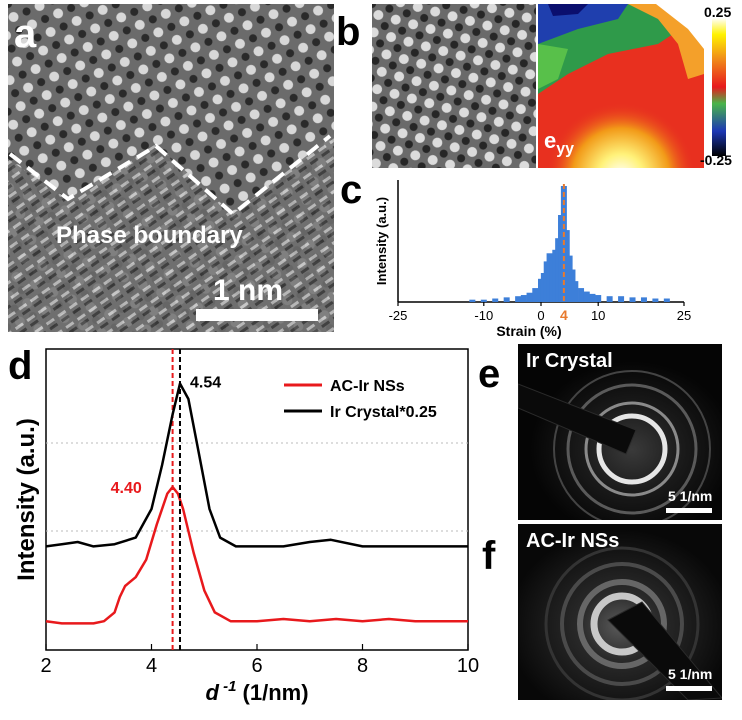 The height and width of the screenshot is (720, 742). Describe the element at coordinates (528, 331) in the screenshot. I see `hist-x-label: Strain (%)` at that location.